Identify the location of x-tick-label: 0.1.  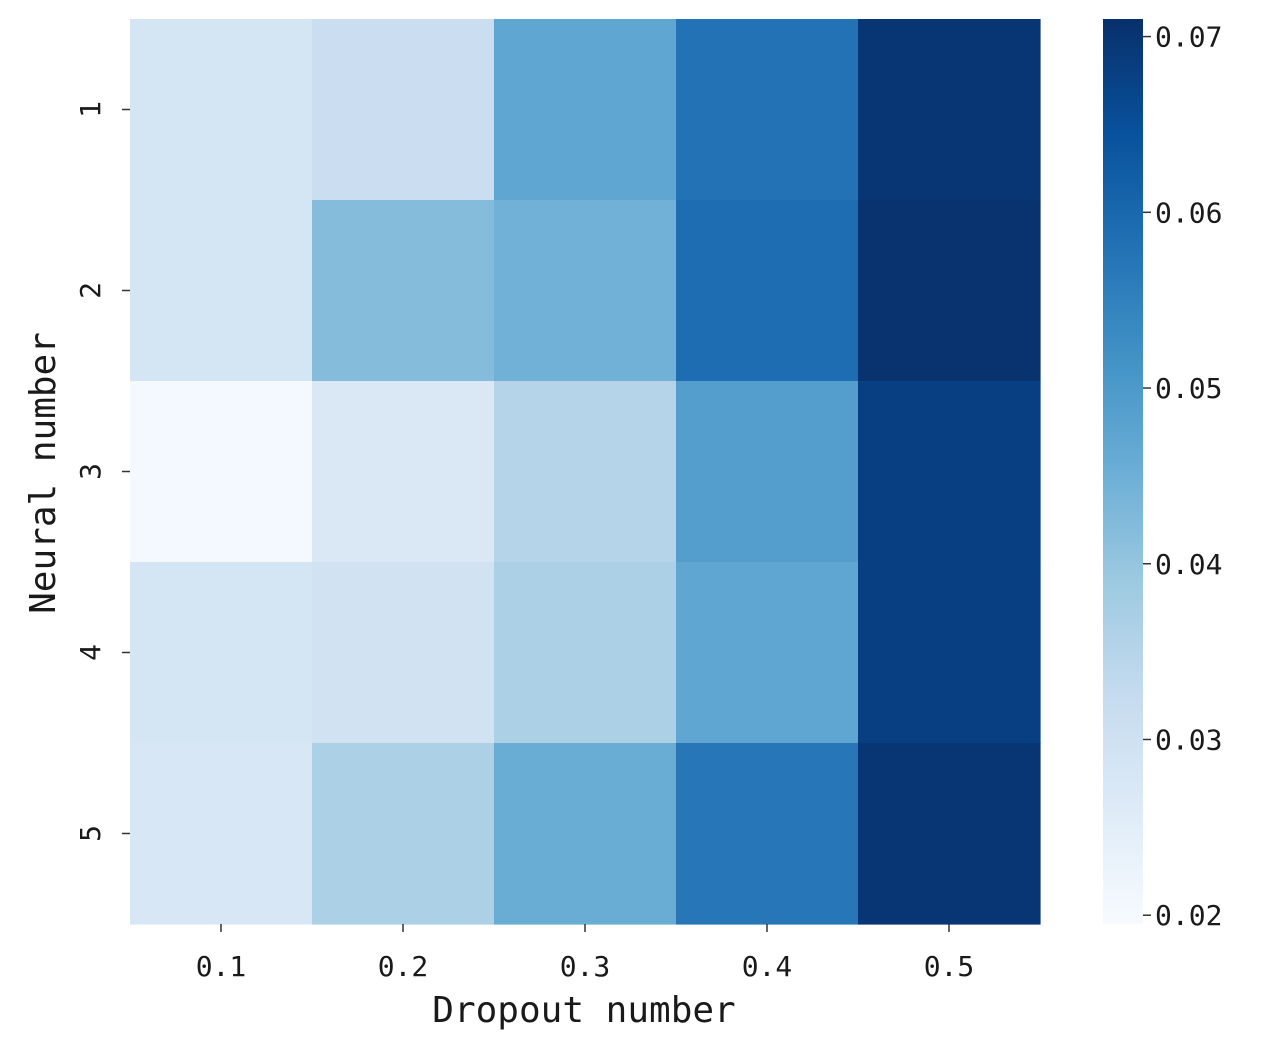
(221, 966).